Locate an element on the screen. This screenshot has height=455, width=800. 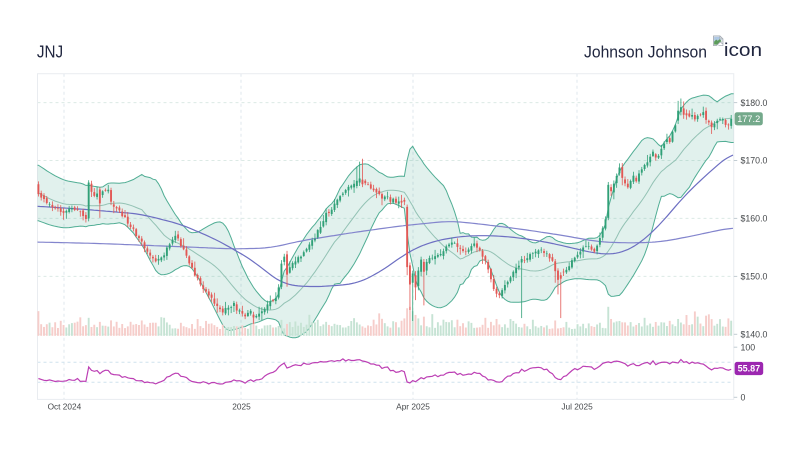
svg-text: $140.0 is located at coordinates (754, 335).